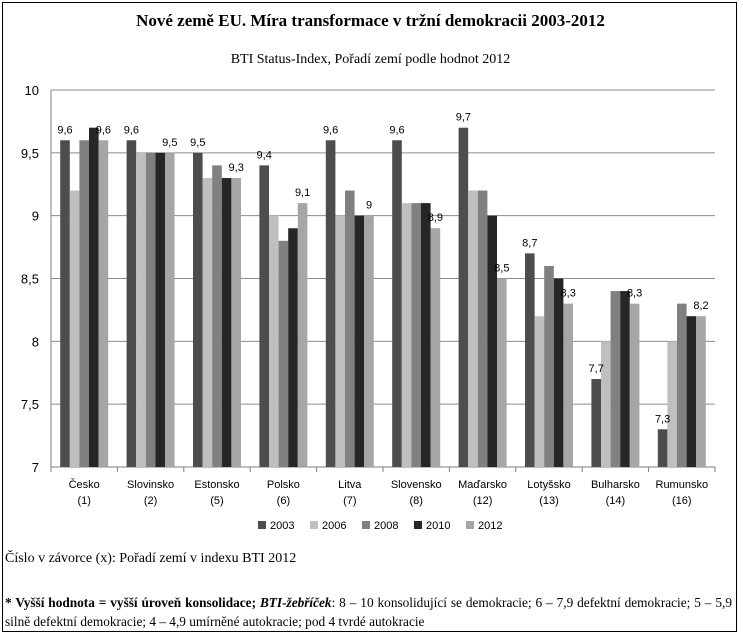  What do you see at coordinates (169, 143) in the screenshot?
I see `data-label: 9,5` at bounding box center [169, 143].